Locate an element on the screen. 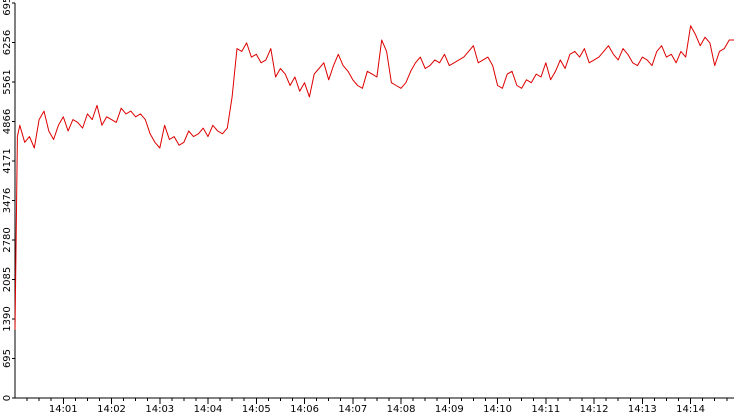 This screenshot has height=415, width=735. x-tick-label: 14:10 is located at coordinates (497, 409).